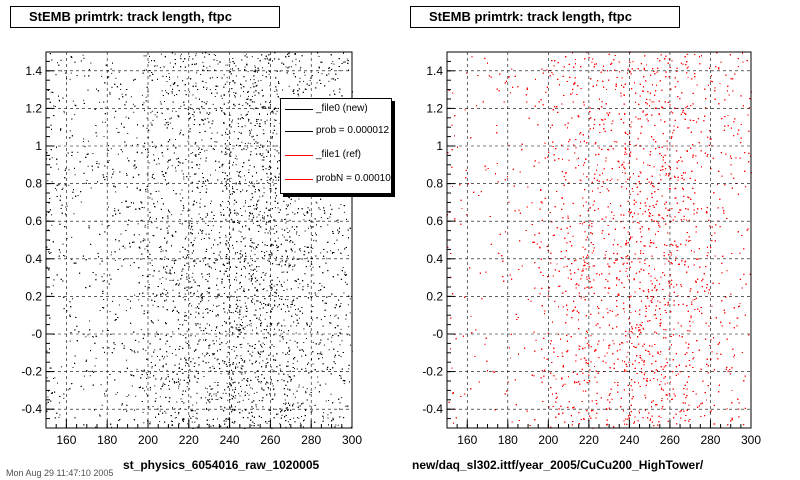 The height and width of the screenshot is (480, 800). Describe the element at coordinates (311, 440) in the screenshot. I see `x-tick-label-1-6: 280` at that location.